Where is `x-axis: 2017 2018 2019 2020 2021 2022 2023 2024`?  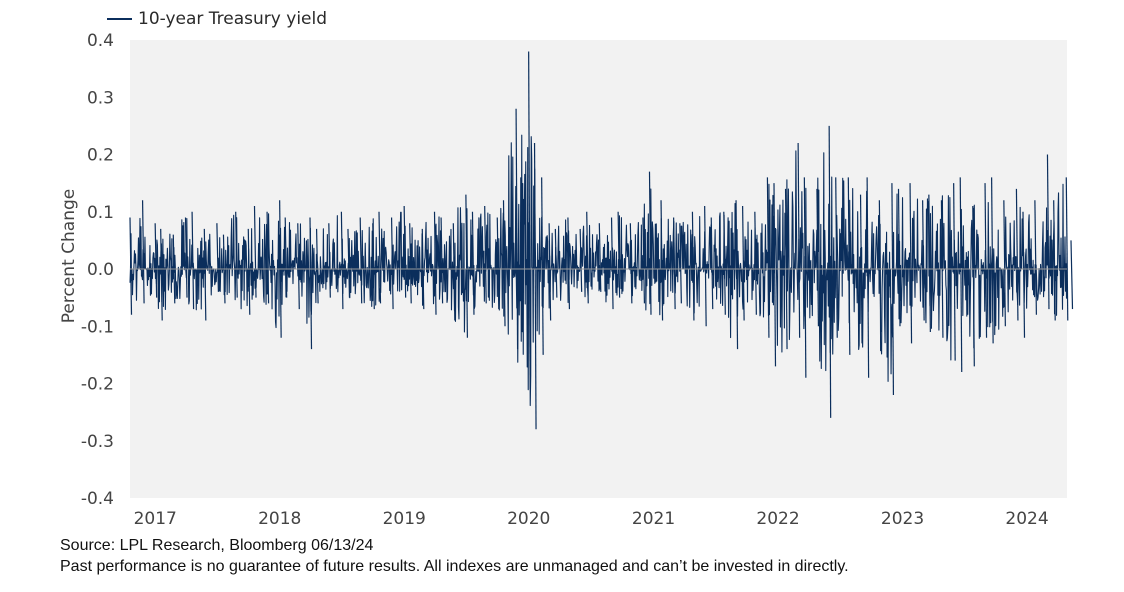
x-axis: 2017 2018 2019 2020 2021 2022 2023 2024 is located at coordinates (591, 519).